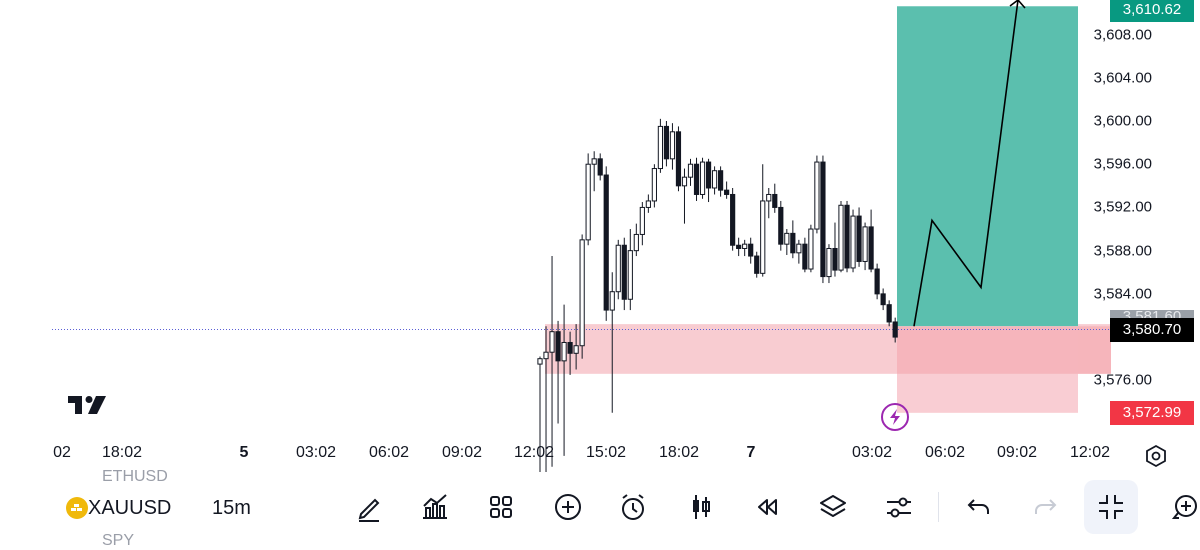 Image resolution: width=1200 pixels, height=550 pixels. Describe the element at coordinates (1152, 11) in the screenshot. I see `target-price-tag: 3,610.62` at that location.